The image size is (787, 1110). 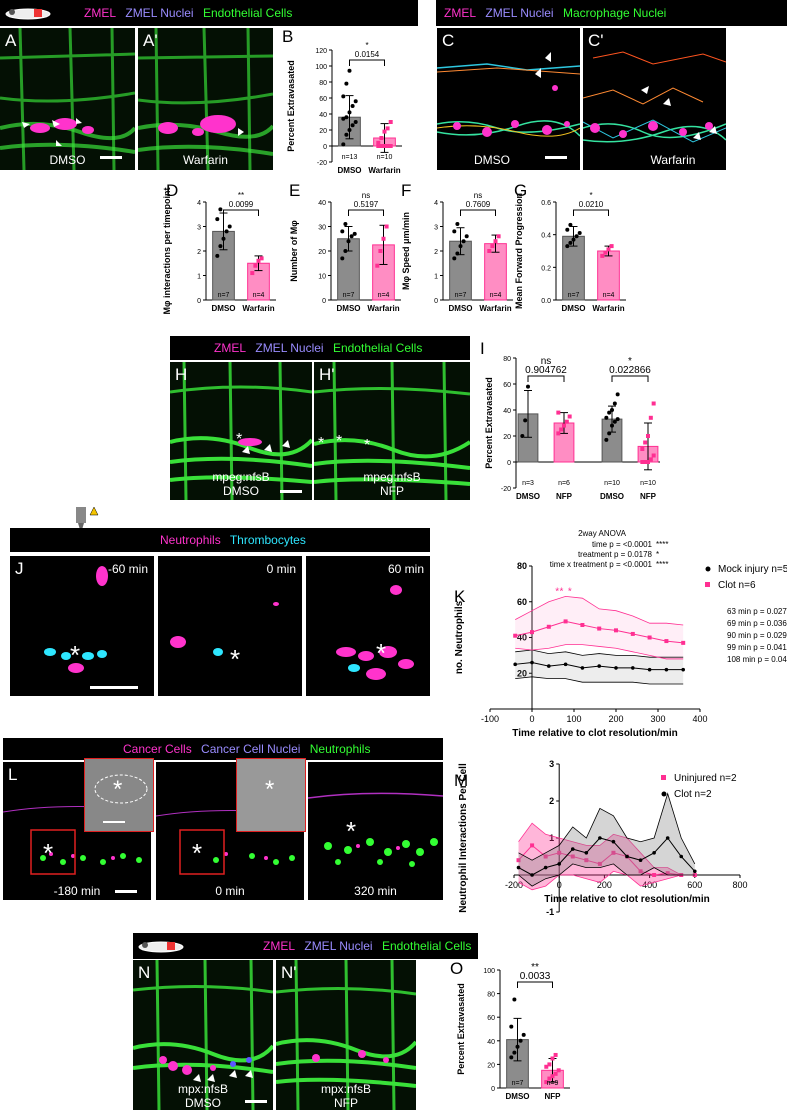 I want to click on x-category-label: NFP, so click(x=564, y=496).